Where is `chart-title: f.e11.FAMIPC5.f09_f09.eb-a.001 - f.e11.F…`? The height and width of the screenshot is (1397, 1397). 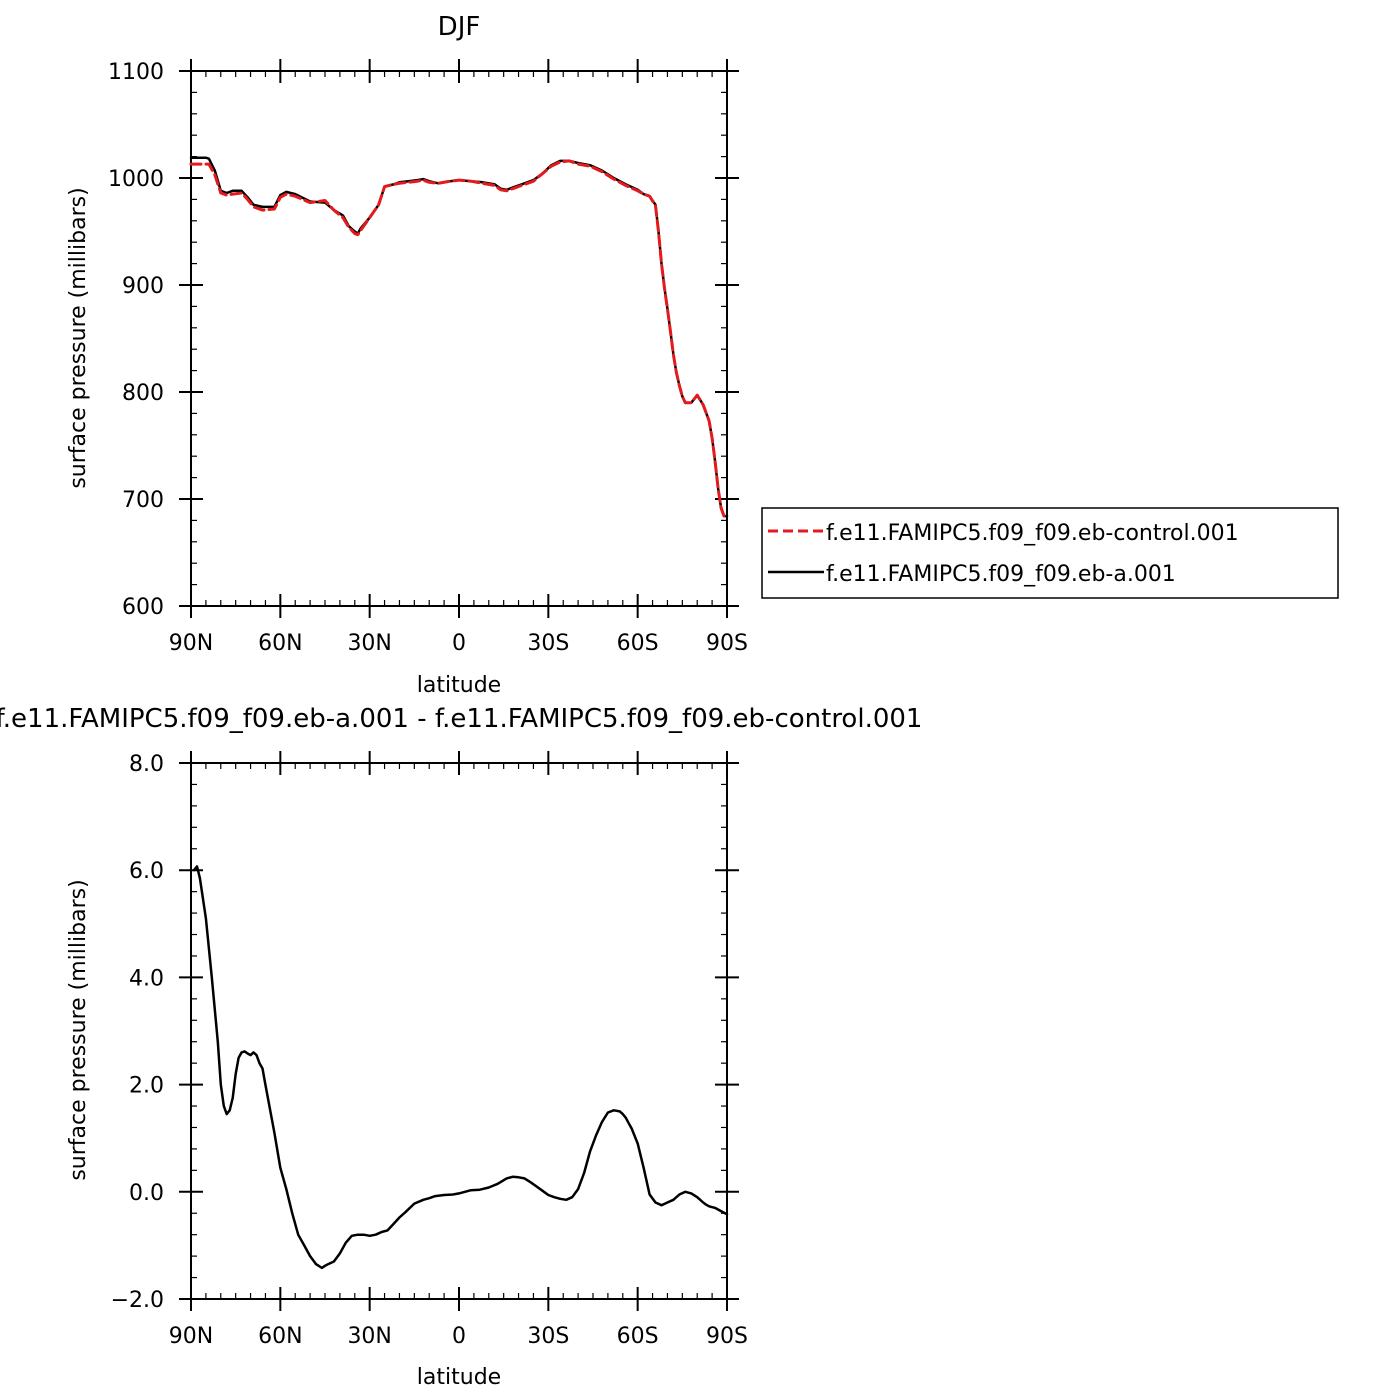 chart-title: f.e11.FAMIPC5.f09_f09.eb-a.001 - f.e11.F… is located at coordinates (461, 719).